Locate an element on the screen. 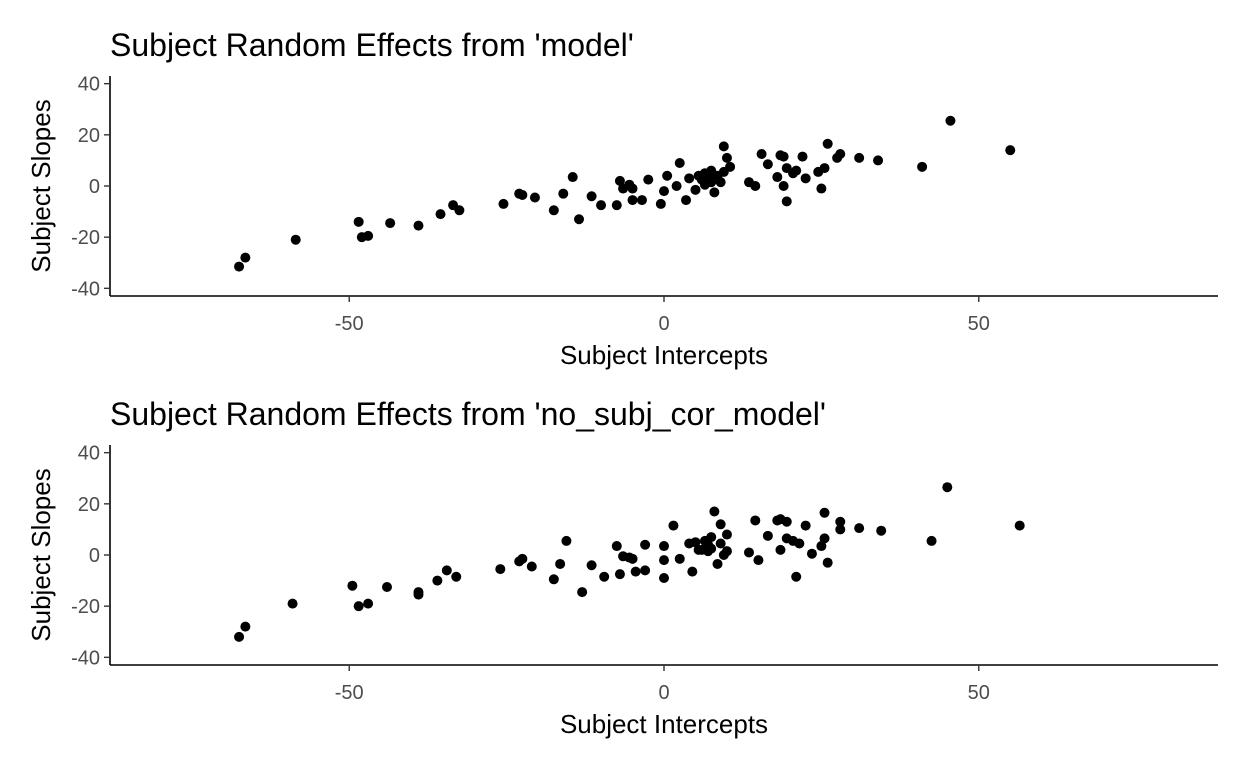 This screenshot has width=1248, height=773. chart-title: Subject Random Effects from 'model' is located at coordinates (372, 45).